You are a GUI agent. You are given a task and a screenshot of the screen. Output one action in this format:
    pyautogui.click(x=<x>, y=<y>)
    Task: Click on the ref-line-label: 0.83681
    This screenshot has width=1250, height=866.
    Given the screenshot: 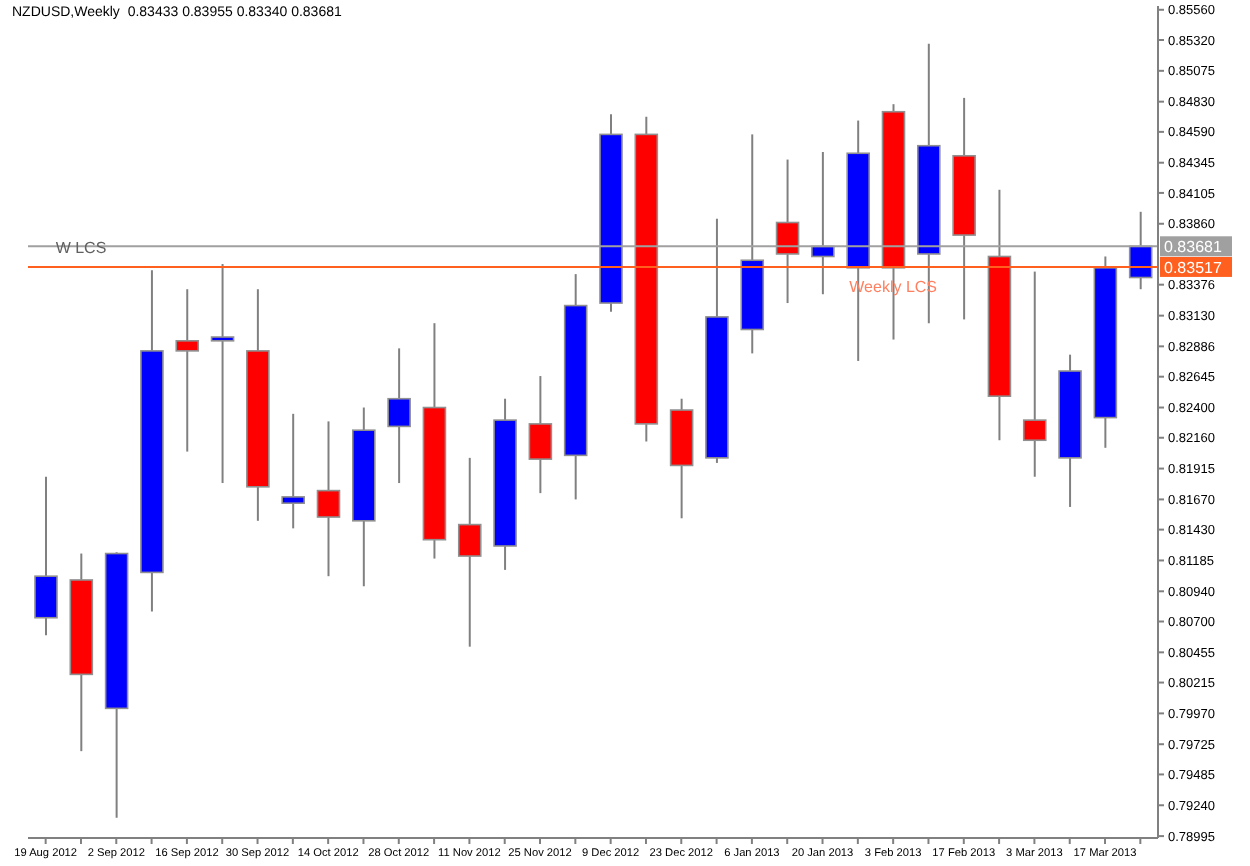 What is the action you would take?
    pyautogui.click(x=1193, y=247)
    